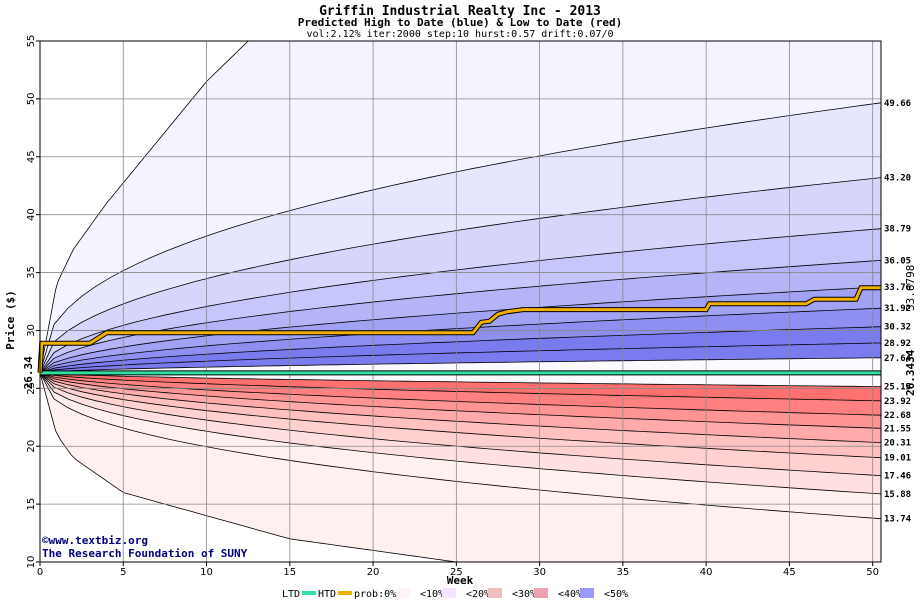 The image size is (920, 600). What do you see at coordinates (95, 540) in the screenshot?
I see `credit-website: ©www.textbiz.org` at bounding box center [95, 540].